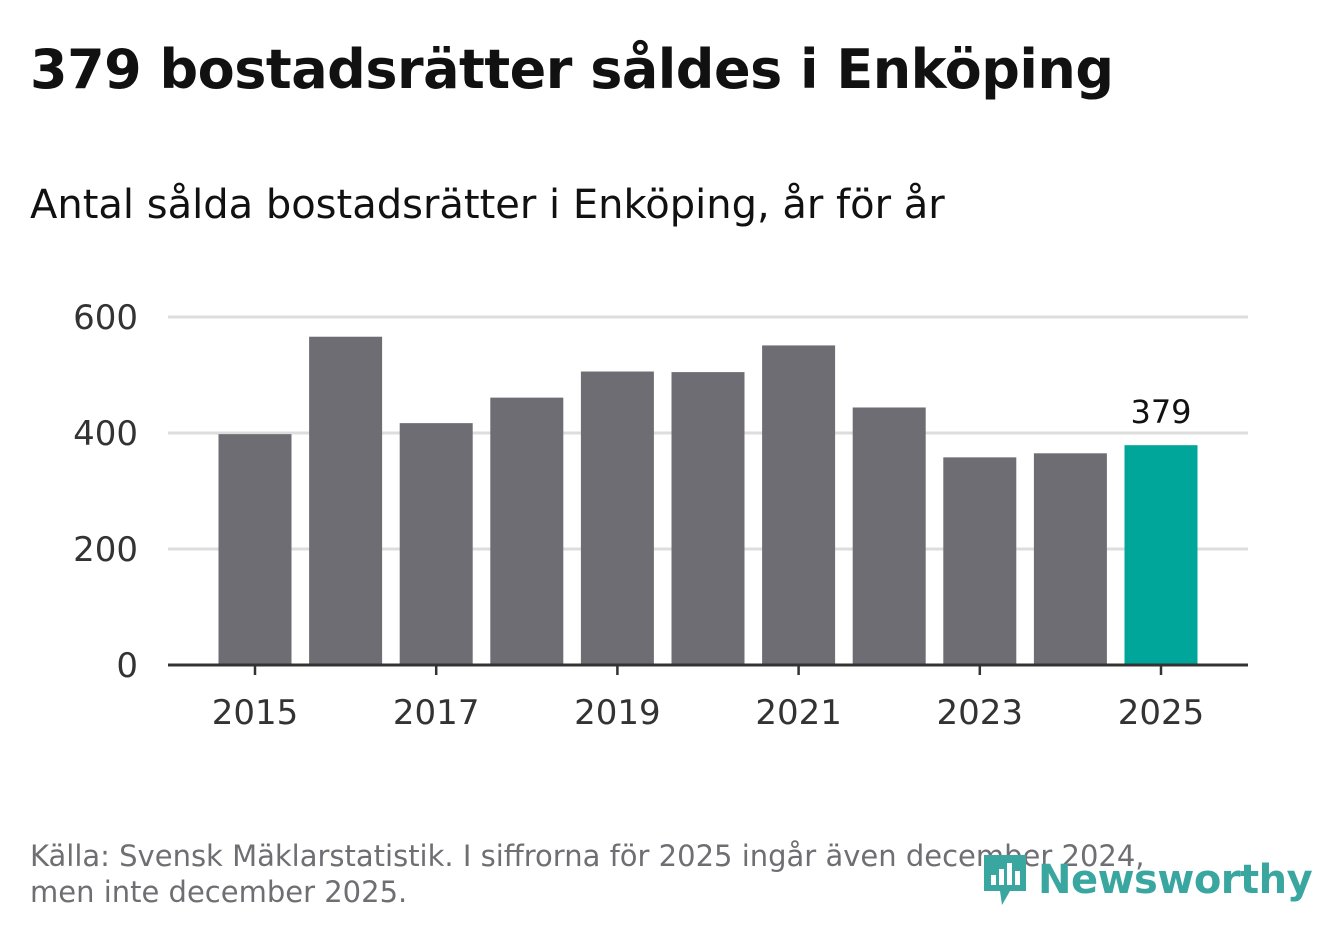 The width and height of the screenshot is (1322, 939). What do you see at coordinates (105, 434) in the screenshot?
I see `y-tick-label: 400` at bounding box center [105, 434].